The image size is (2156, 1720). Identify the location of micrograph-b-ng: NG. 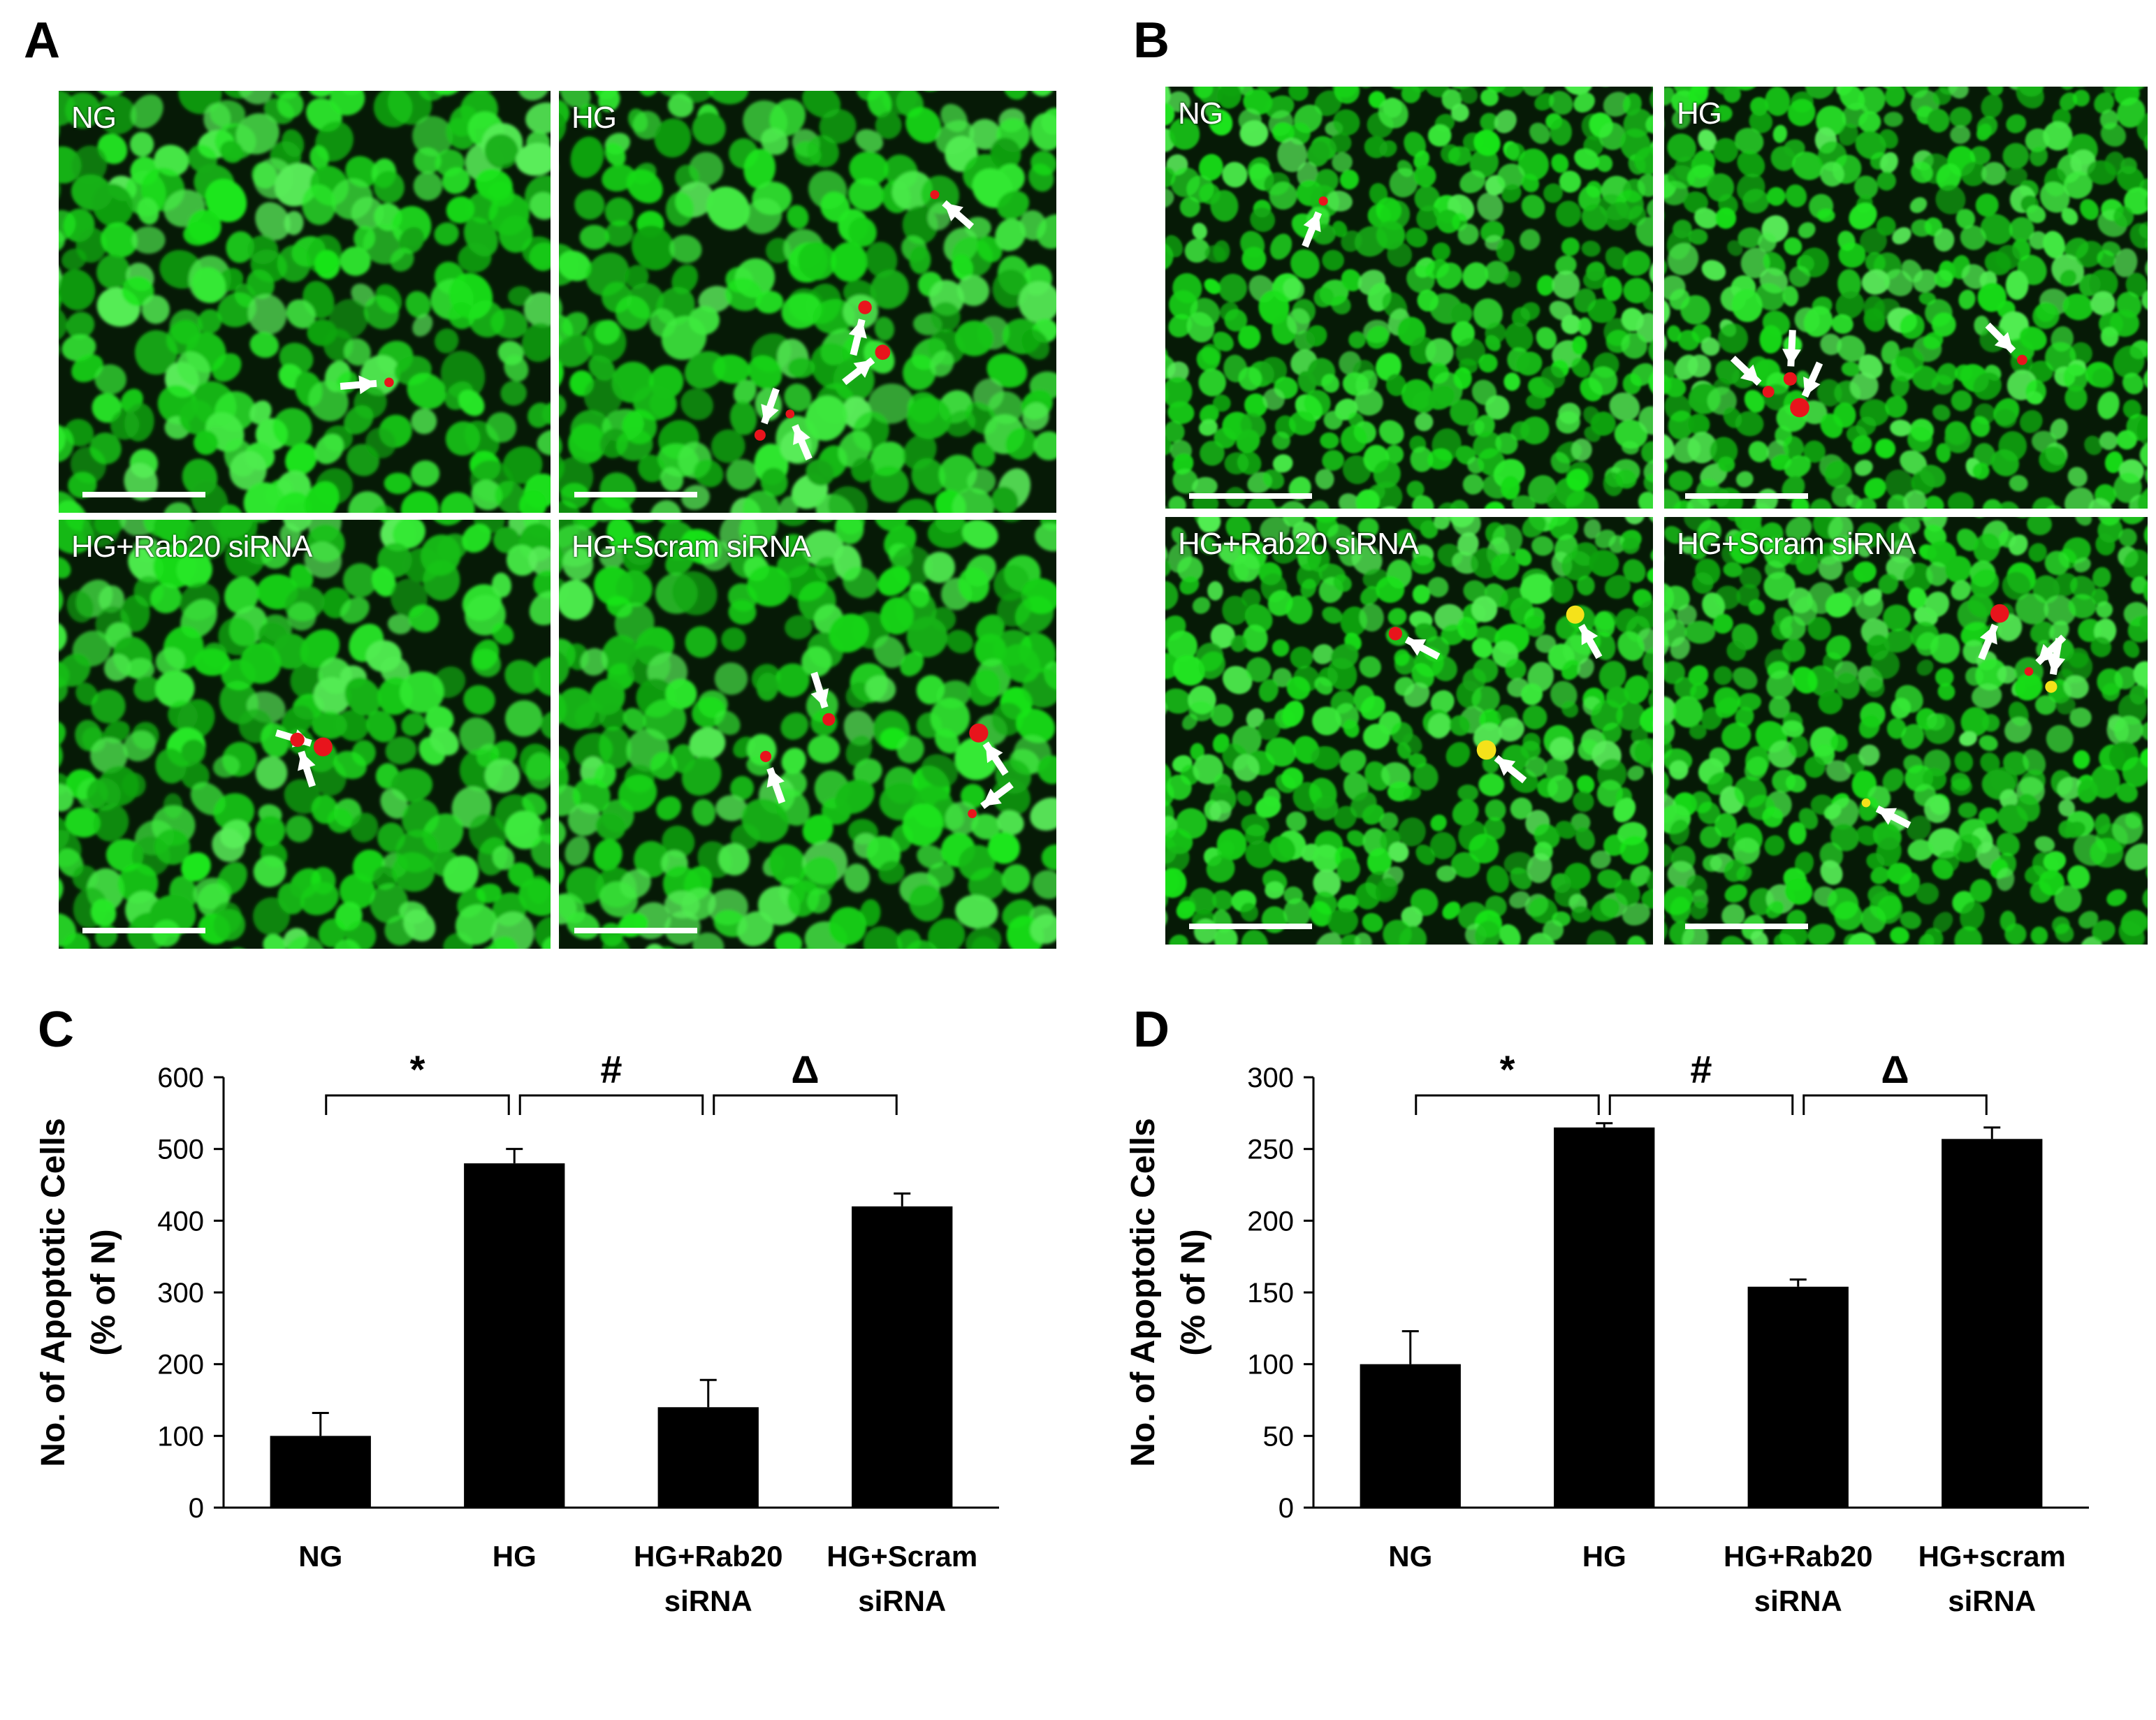
(1409, 298).